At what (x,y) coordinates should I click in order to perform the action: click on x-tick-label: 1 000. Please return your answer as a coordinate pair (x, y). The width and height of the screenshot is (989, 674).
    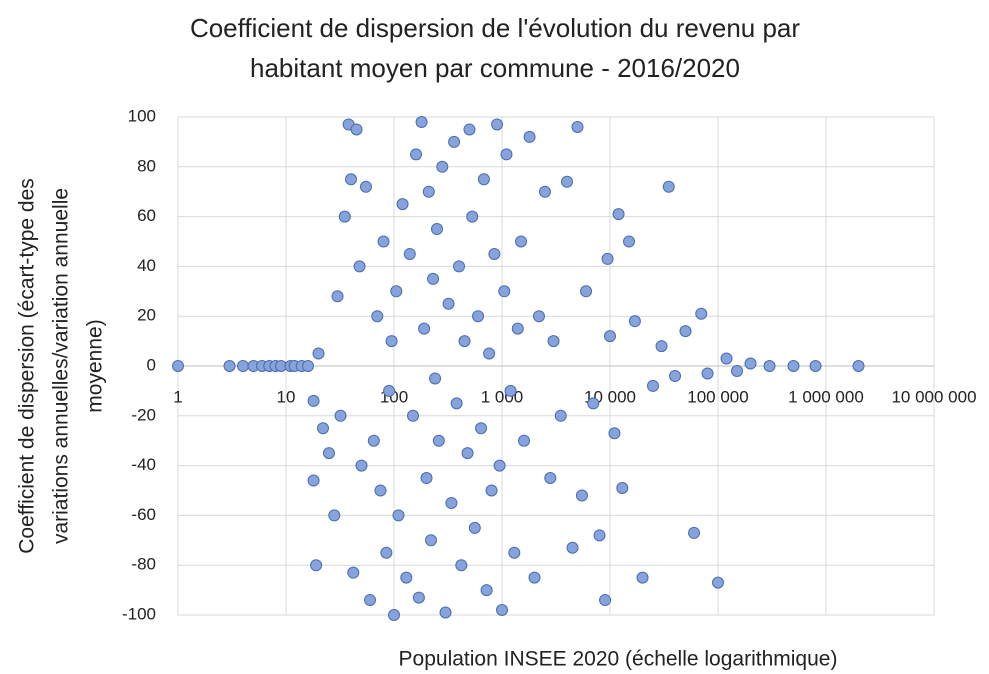
    Looking at the image, I should click on (502, 396).